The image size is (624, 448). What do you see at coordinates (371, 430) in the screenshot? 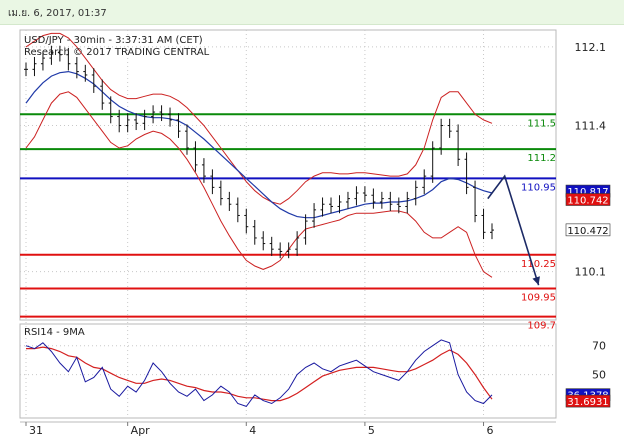
I see `x-tick-label: 5` at bounding box center [371, 430].